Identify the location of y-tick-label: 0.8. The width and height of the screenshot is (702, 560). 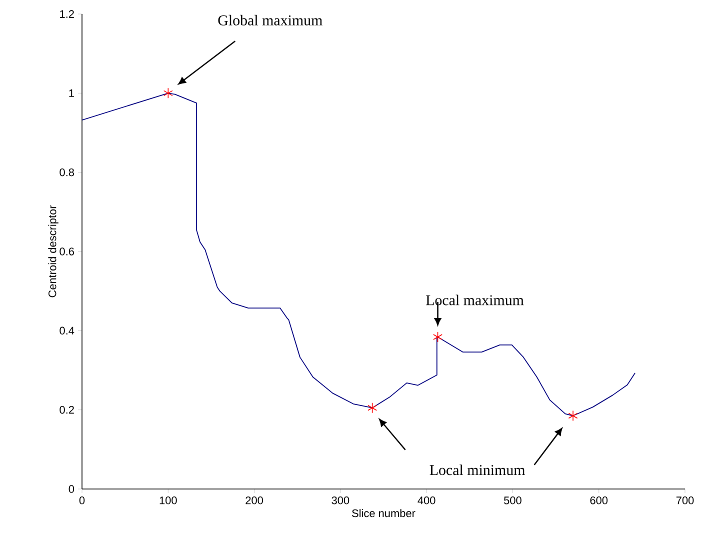
(67, 172).